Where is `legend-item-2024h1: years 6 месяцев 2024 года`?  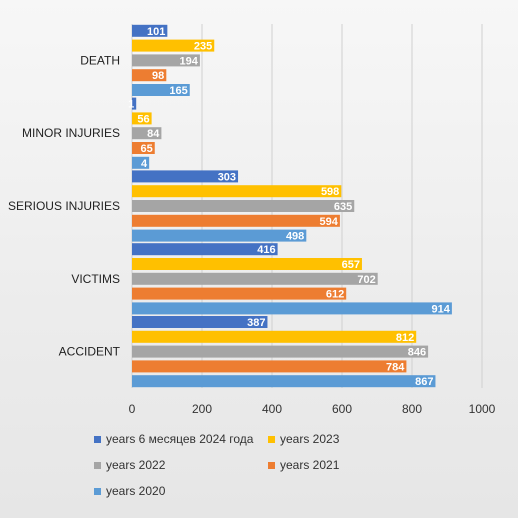
legend-item-2024h1: years 6 месяцев 2024 года is located at coordinates (173, 439).